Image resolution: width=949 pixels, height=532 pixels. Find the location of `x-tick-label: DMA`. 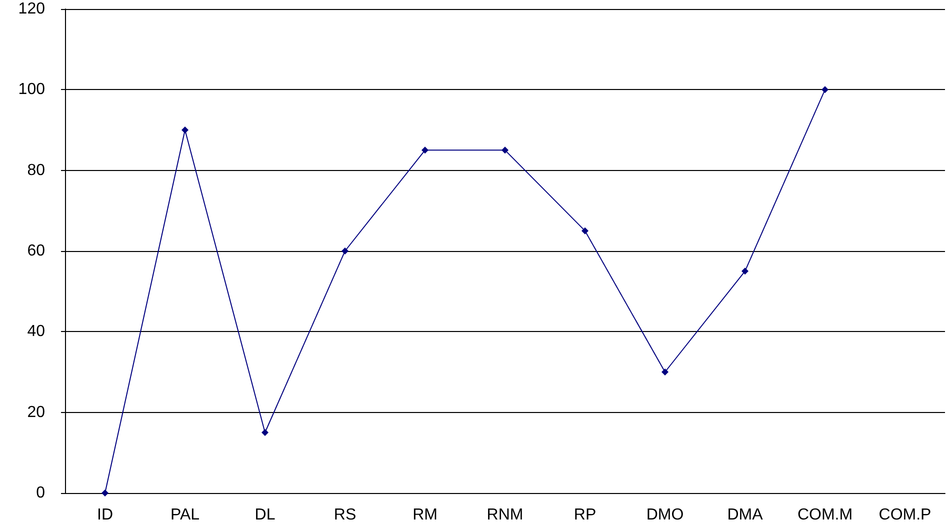

x-tick-label: DMA is located at coordinates (745, 515).